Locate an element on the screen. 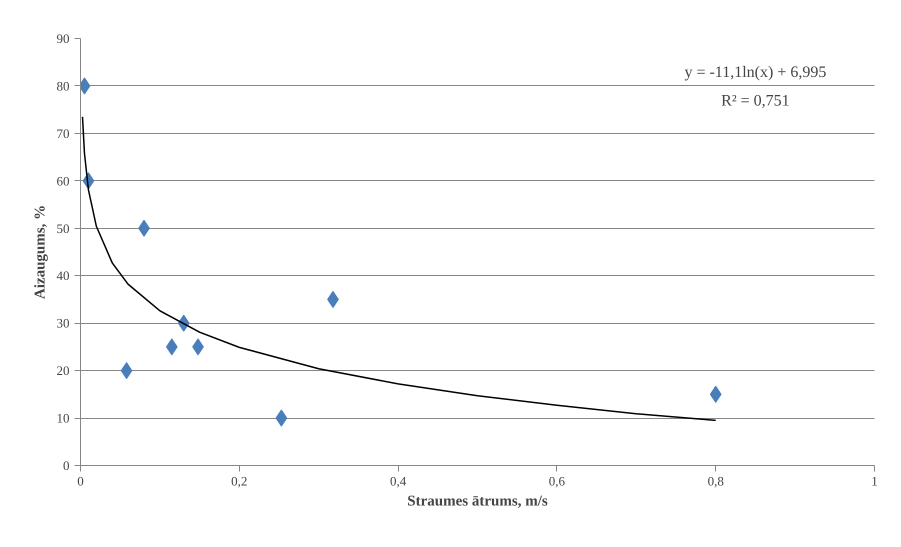 The image size is (901, 547). y-tick-label: 90 is located at coordinates (63, 38).